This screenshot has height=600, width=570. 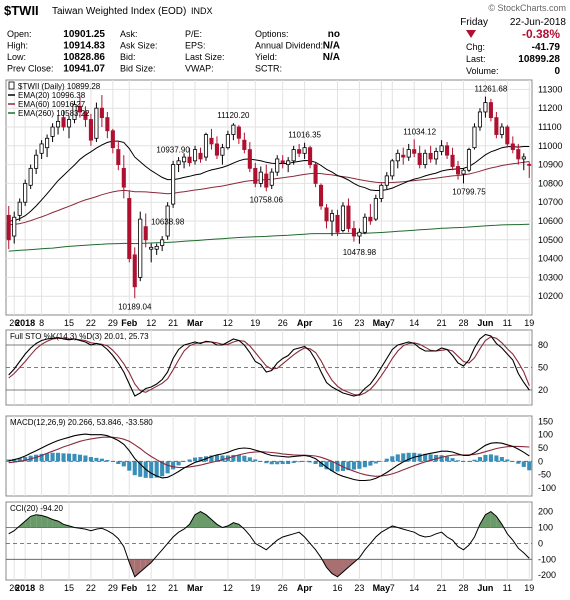 What do you see at coordinates (547, 488) in the screenshot?
I see `macd-y-tick-label: -100` at bounding box center [547, 488].